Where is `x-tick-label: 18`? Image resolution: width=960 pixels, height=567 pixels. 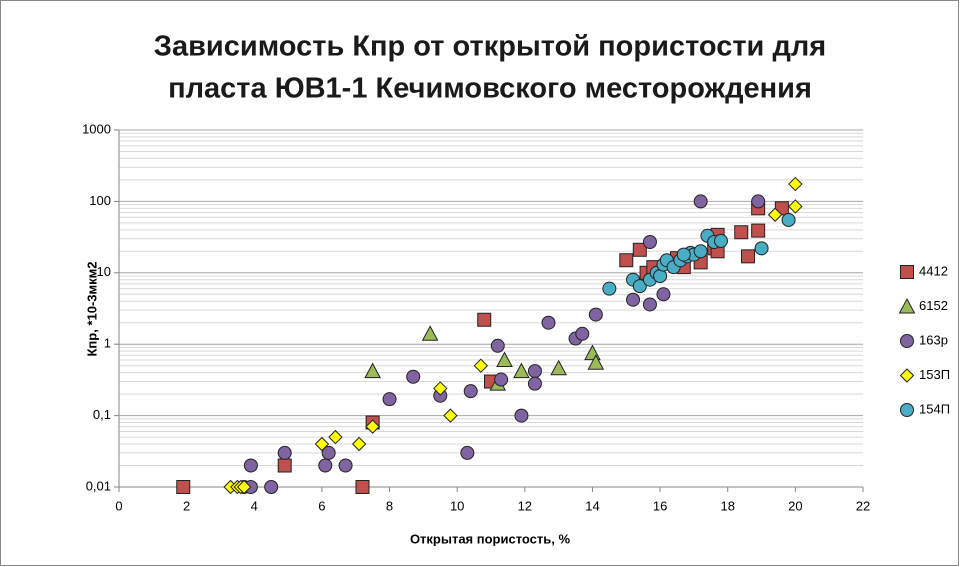
x-tick-label: 18 is located at coordinates (727, 505).